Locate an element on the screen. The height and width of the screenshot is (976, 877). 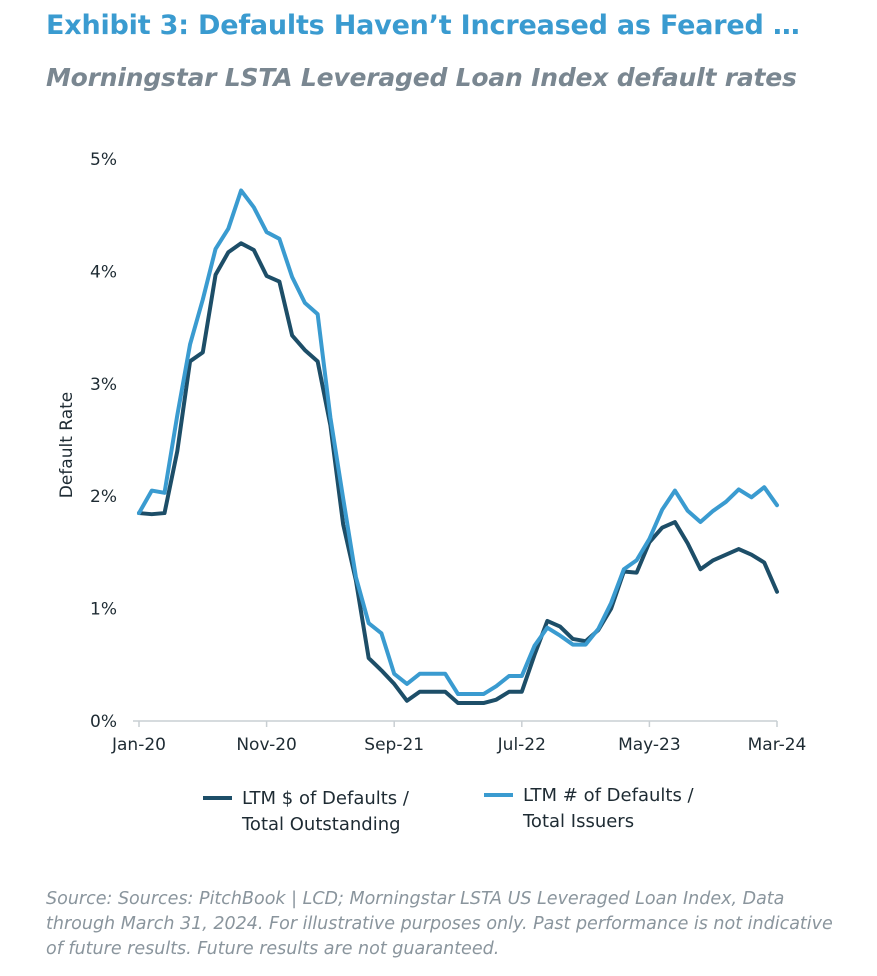
legend-label-dollar-defaults-line1: LTM $ of Defaults / is located at coordinates (326, 798).